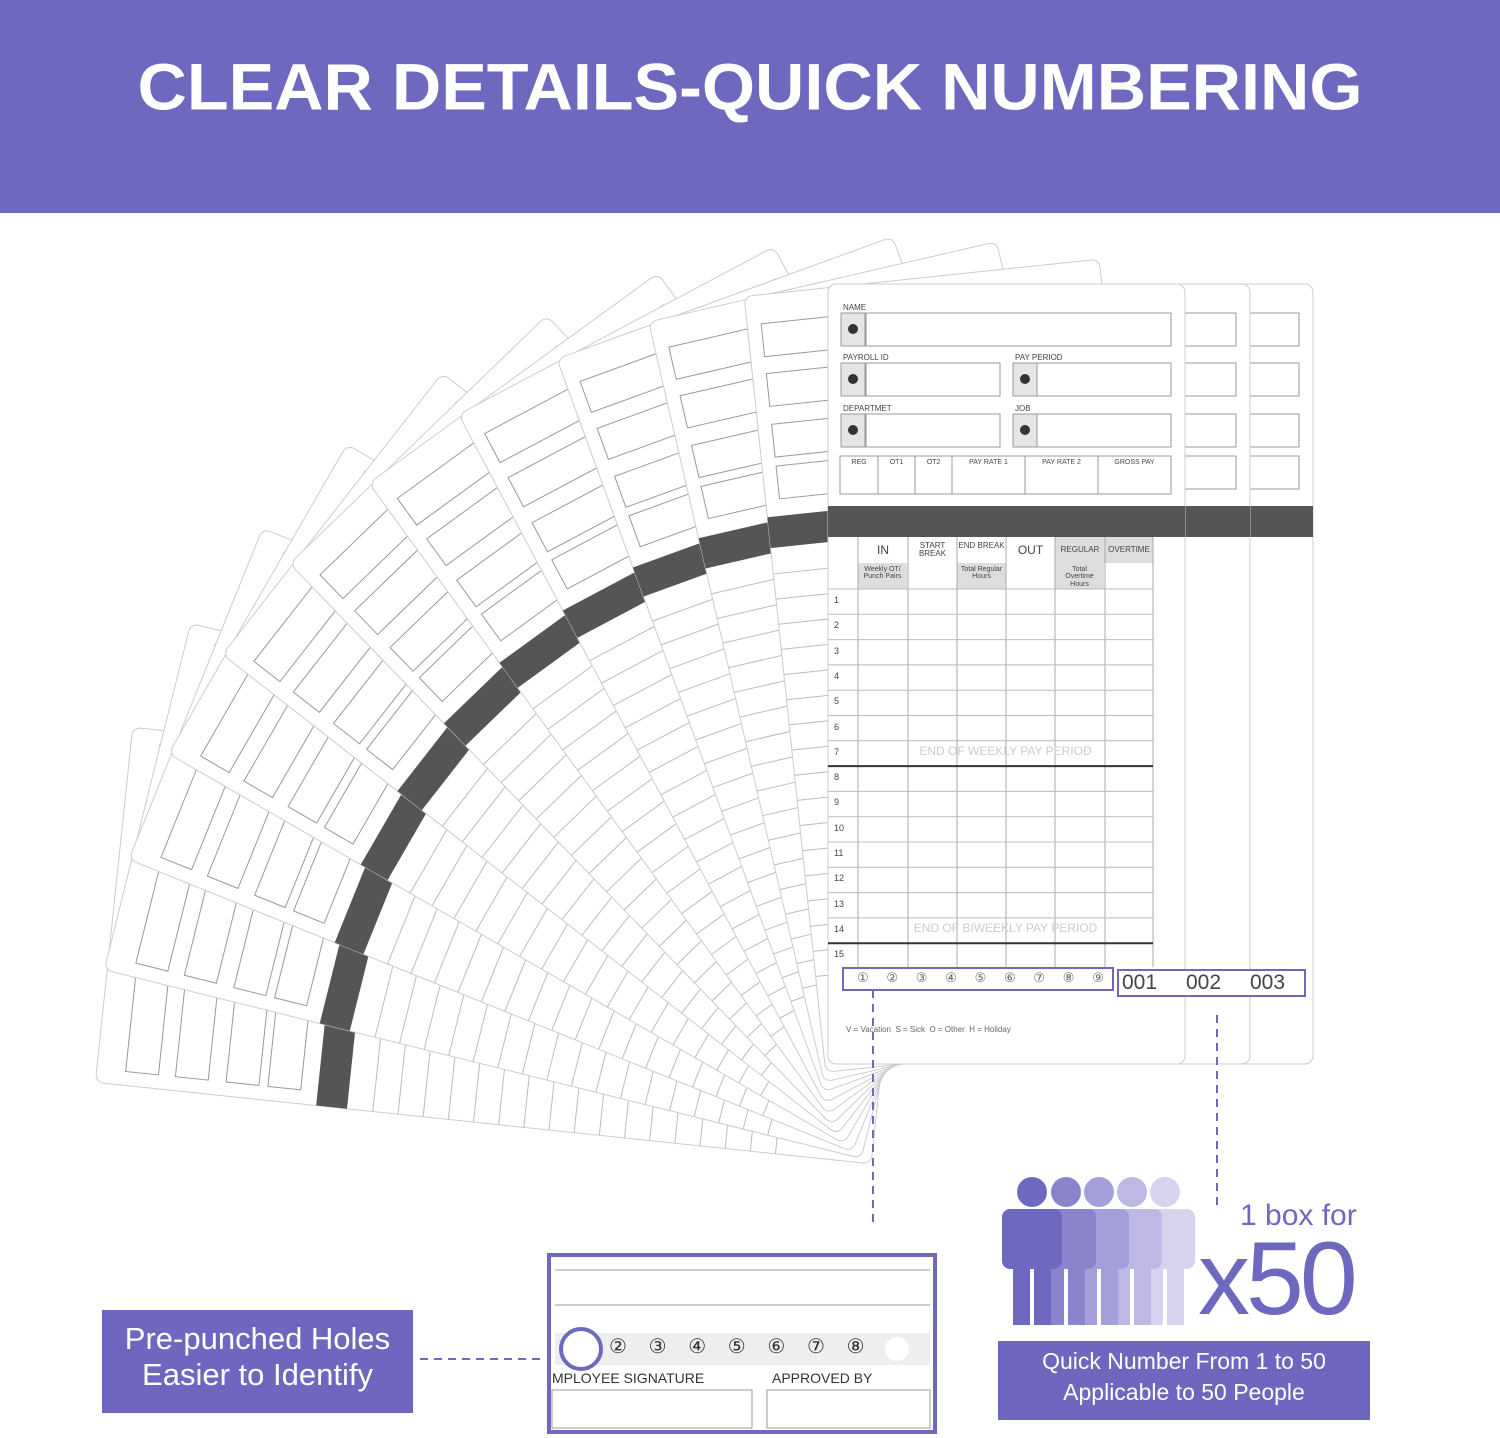 This screenshot has width=1500, height=1438. I want to click on row-number: 4, so click(837, 675).